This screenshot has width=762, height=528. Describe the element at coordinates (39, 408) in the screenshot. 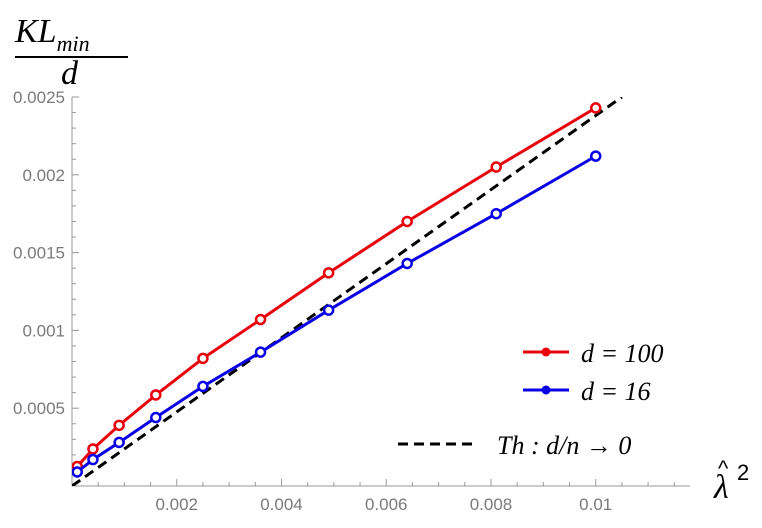

I see `y-tick-label: 0.0005` at that location.